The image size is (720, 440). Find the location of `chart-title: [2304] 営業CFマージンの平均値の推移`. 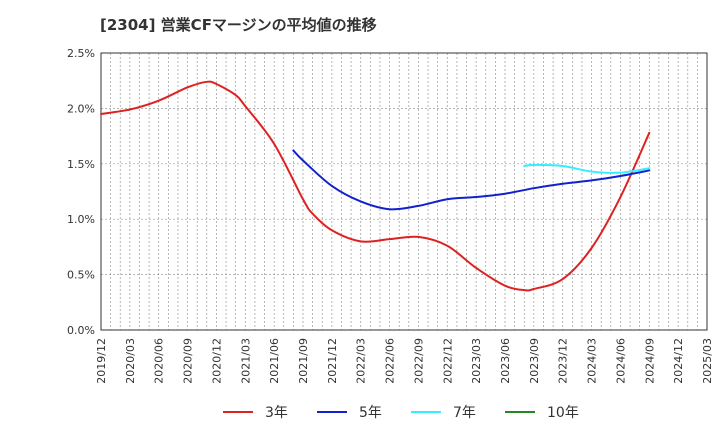

chart-title: [2304] 営業CFマージンの平均値の推移 is located at coordinates (238, 25).